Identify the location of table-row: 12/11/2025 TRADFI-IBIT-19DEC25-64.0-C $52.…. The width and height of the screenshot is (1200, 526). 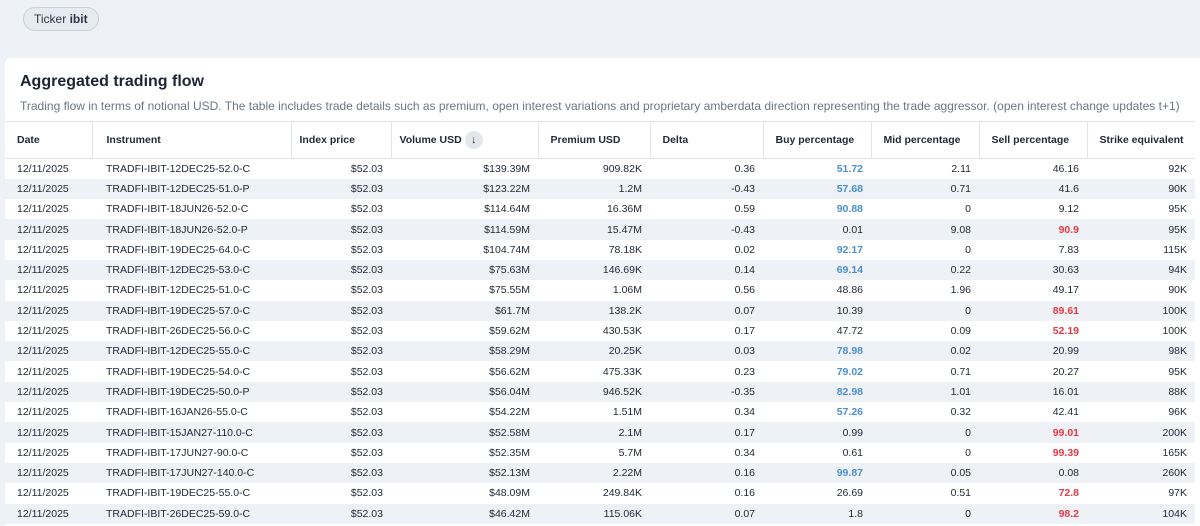
(600, 250).